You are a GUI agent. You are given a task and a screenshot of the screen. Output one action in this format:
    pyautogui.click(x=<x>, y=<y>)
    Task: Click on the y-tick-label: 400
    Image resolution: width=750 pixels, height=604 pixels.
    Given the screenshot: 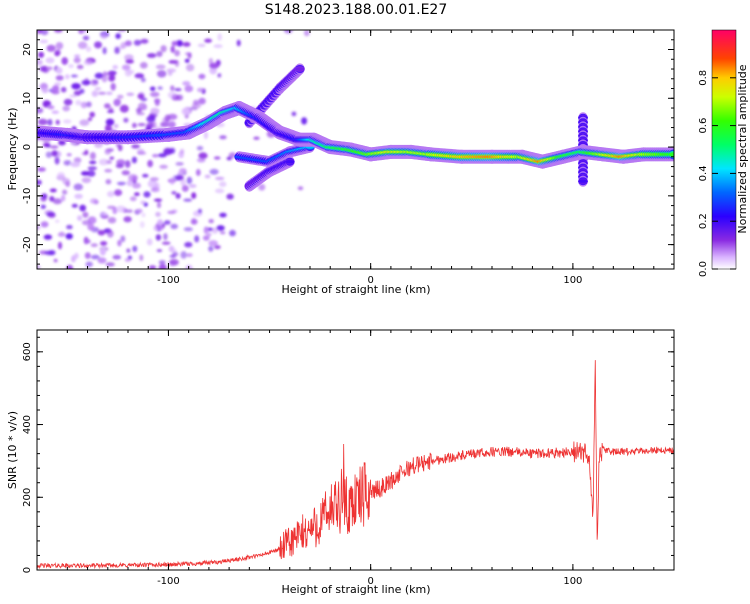 What is the action you would take?
    pyautogui.click(x=27, y=424)
    